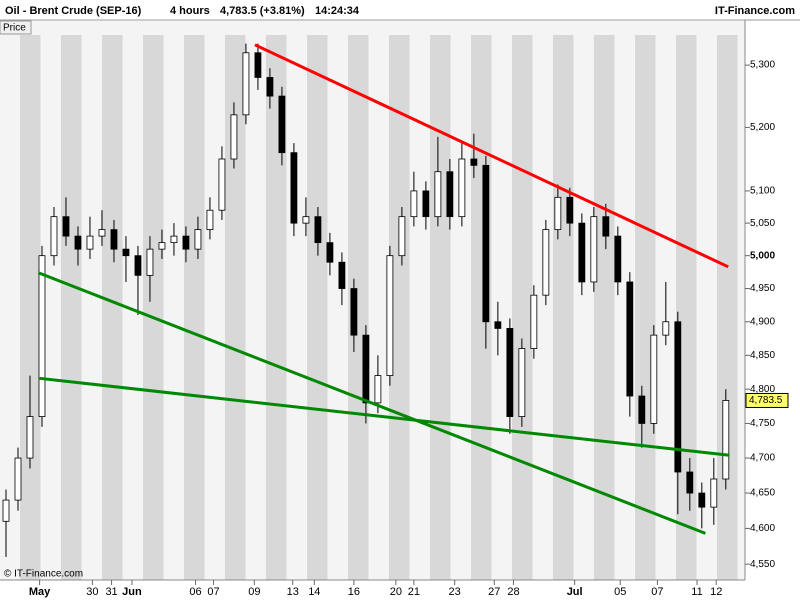 This screenshot has height=600, width=800. I want to click on copyright: © IT-Finance.com, so click(43, 574).